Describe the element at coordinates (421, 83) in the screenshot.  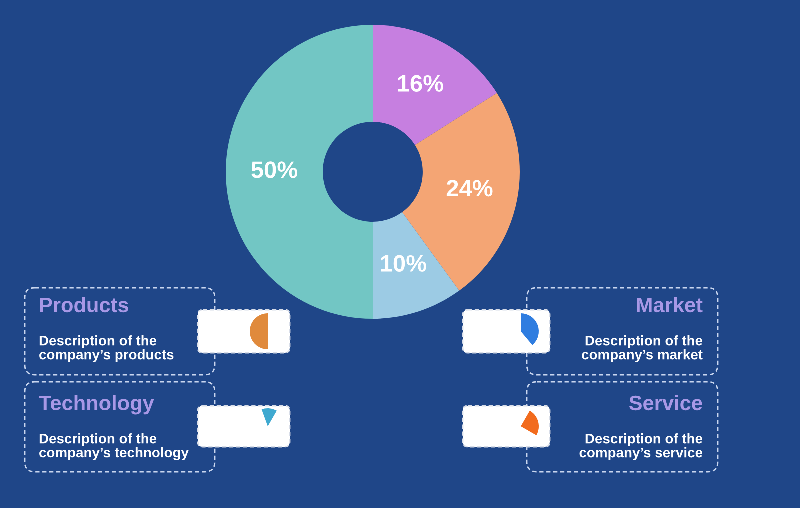
I see `data-label: 16%` at that location.